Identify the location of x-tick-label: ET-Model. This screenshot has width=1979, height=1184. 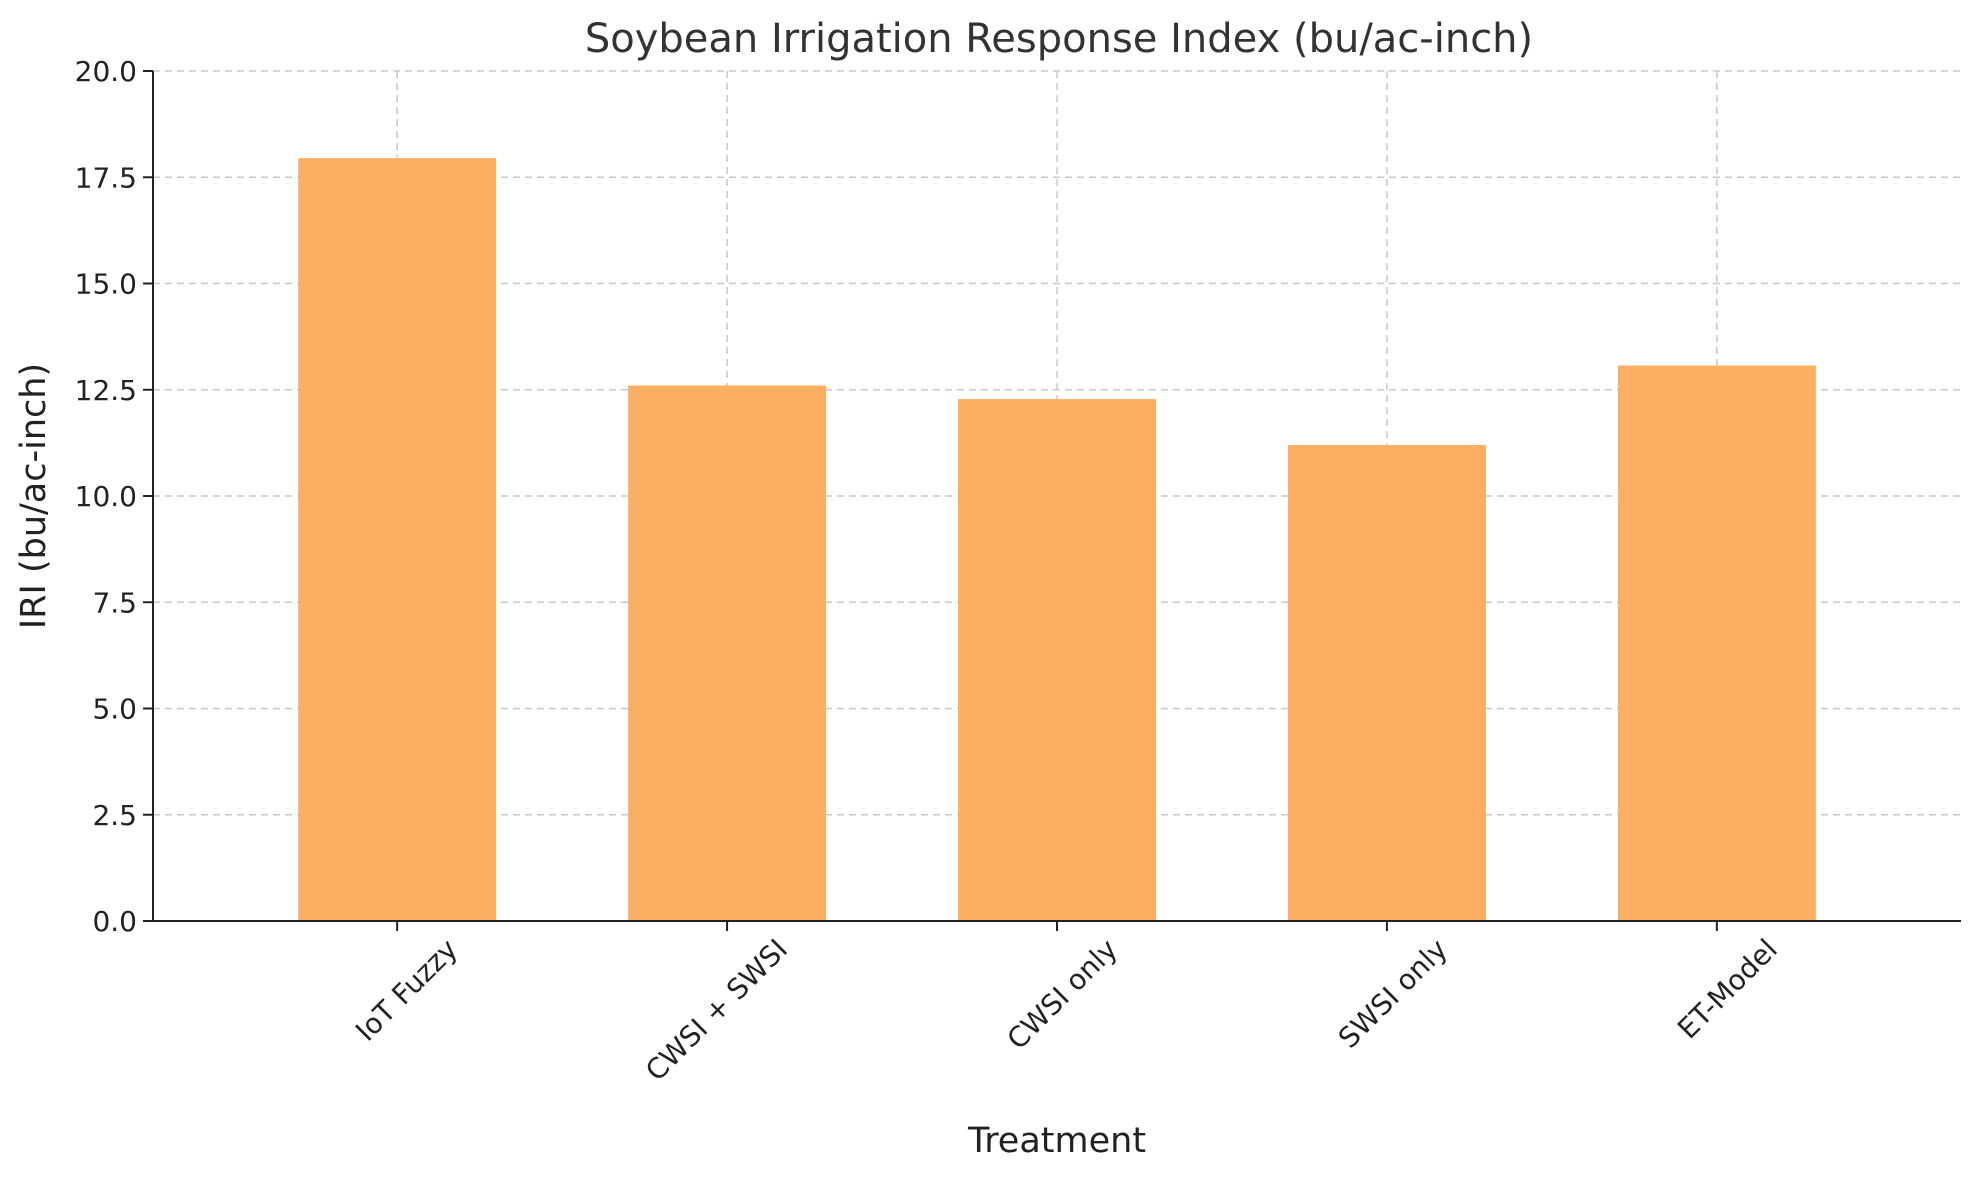
(1727, 989).